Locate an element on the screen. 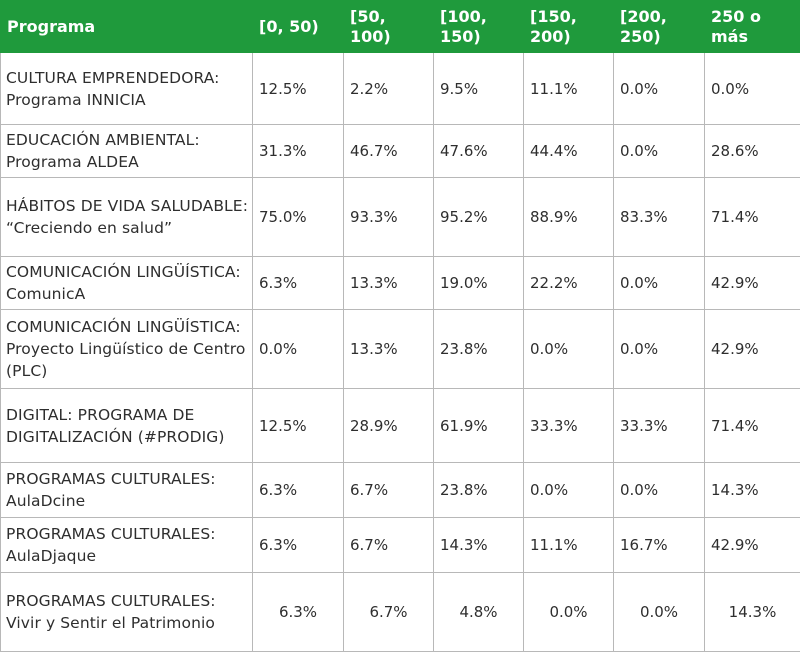 The image size is (800, 665). value-cell: 2.2% is located at coordinates (388, 88).